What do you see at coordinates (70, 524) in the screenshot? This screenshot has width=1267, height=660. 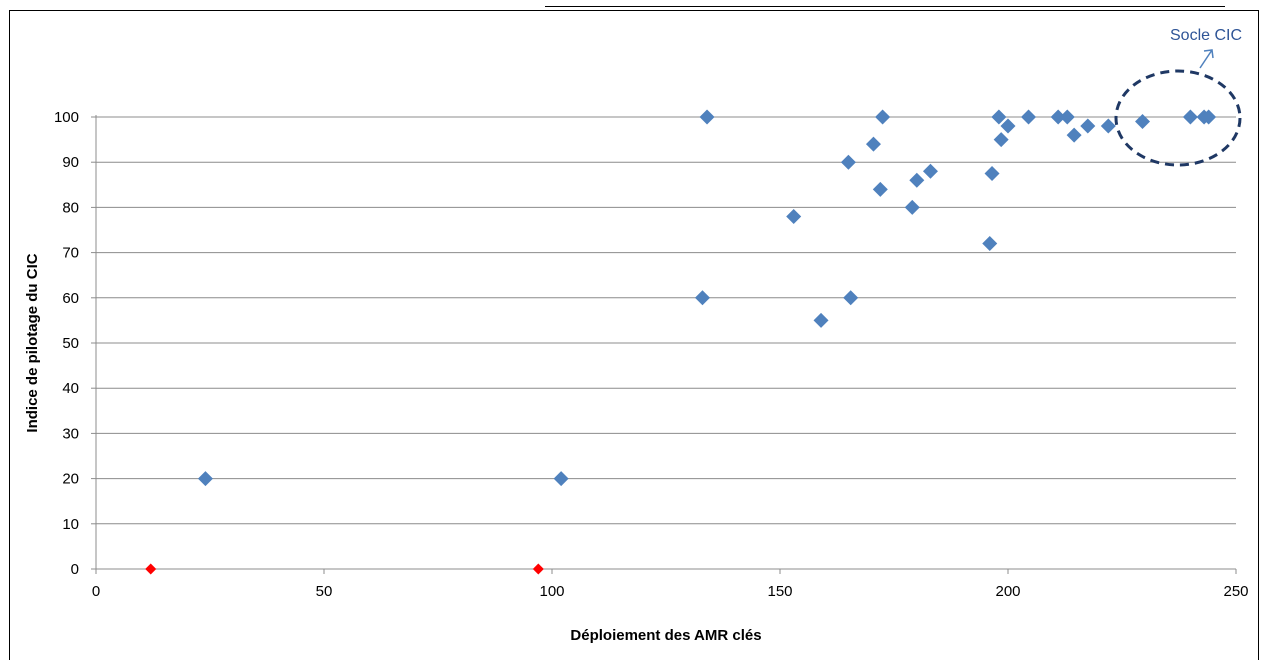 I see `y-tick-label: 10` at bounding box center [70, 524].